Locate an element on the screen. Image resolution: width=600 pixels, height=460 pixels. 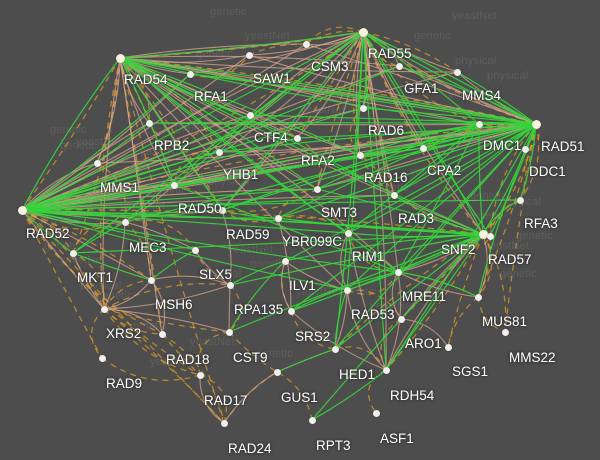
node-smt3 is located at coordinates (317, 189).